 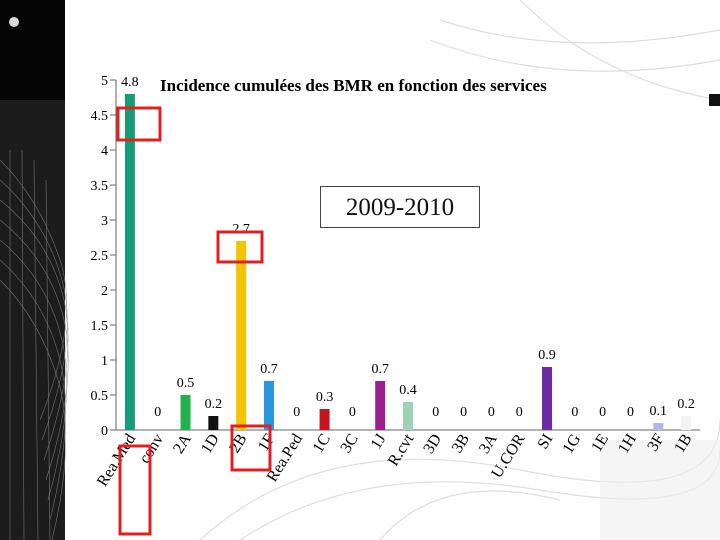 What do you see at coordinates (408, 390) in the screenshot?
I see `value-label: 0.4` at bounding box center [408, 390].